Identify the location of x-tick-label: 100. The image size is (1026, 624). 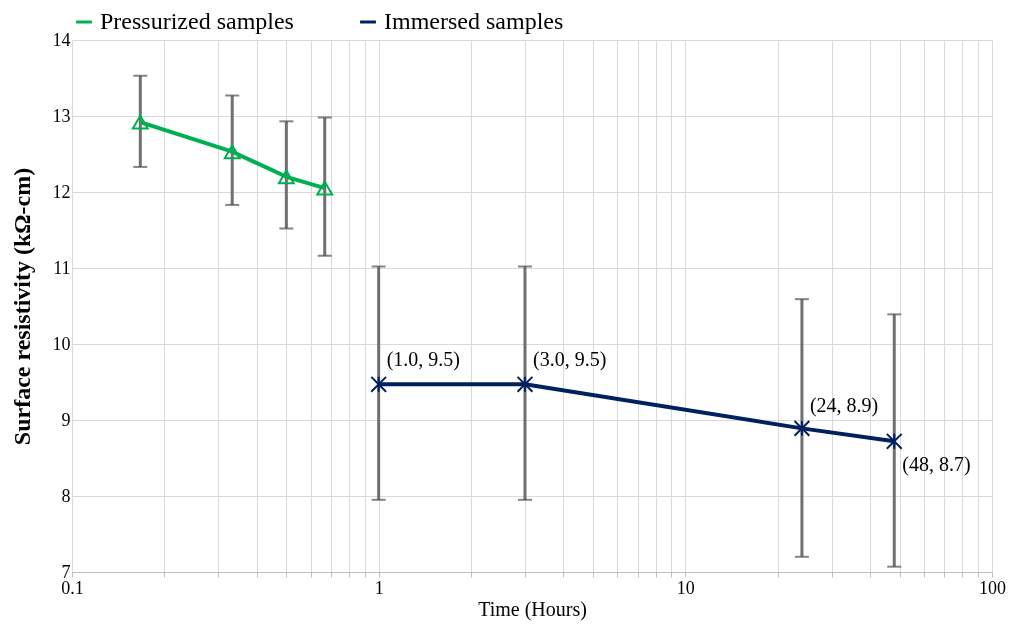
(992, 587).